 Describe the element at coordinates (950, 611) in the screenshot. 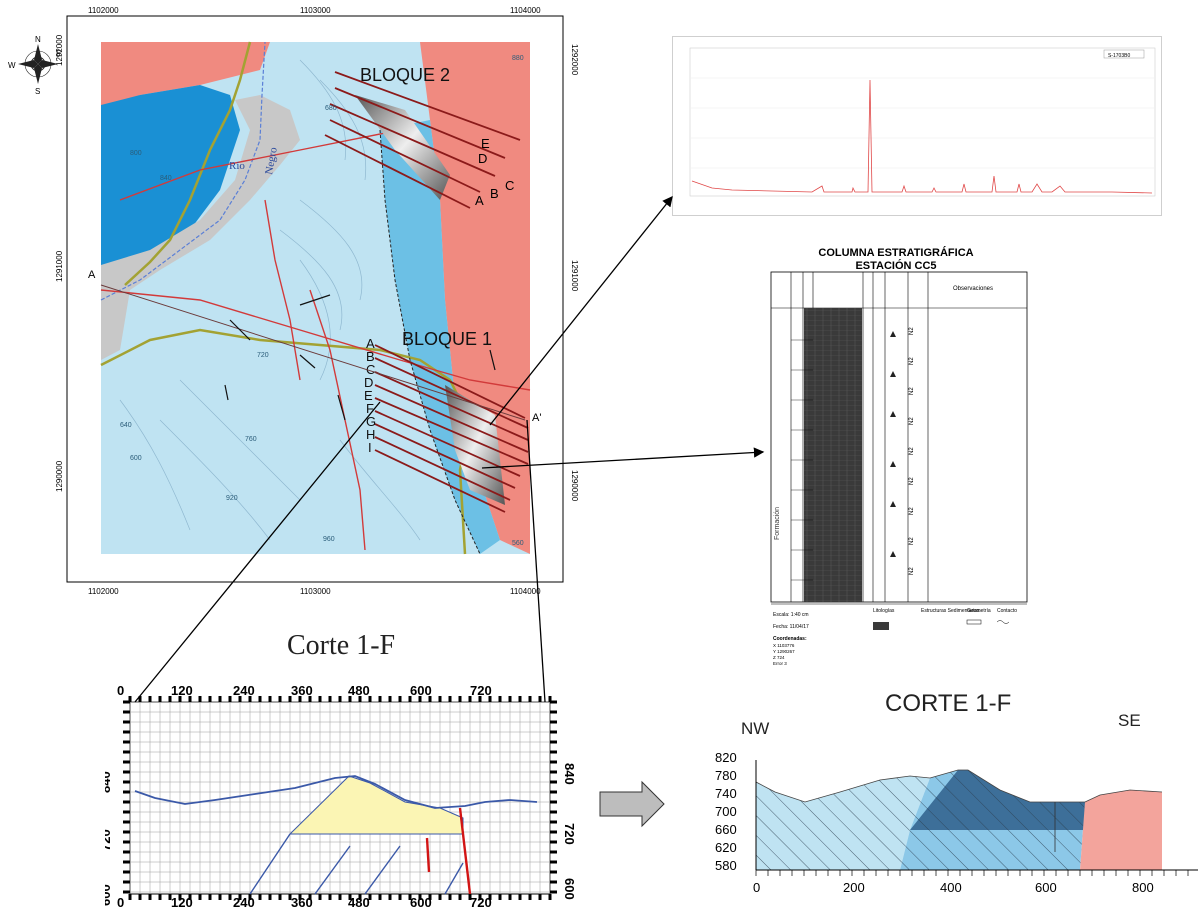

I see `column-estructuras: Estructuras Sedimentarias` at that location.